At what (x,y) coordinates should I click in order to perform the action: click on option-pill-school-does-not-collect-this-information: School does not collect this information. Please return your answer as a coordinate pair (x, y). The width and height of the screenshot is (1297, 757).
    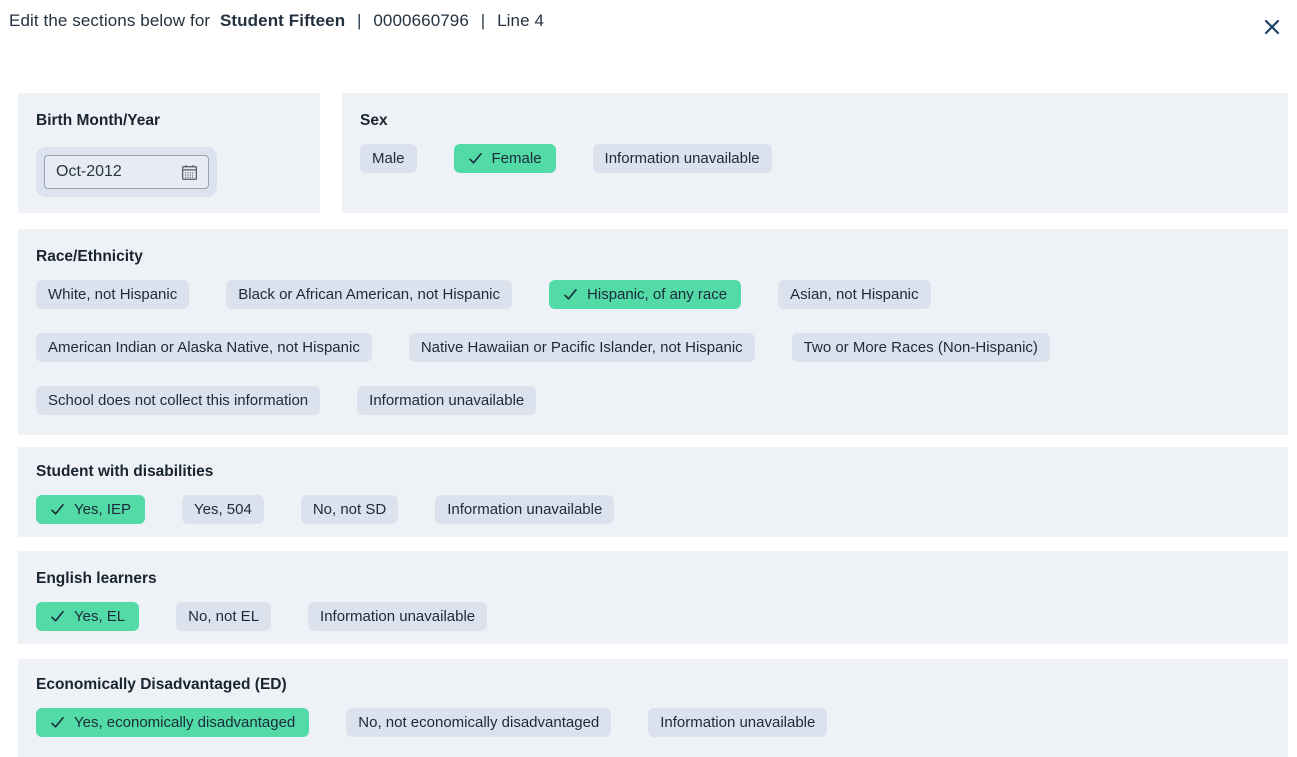
    Looking at the image, I should click on (178, 400).